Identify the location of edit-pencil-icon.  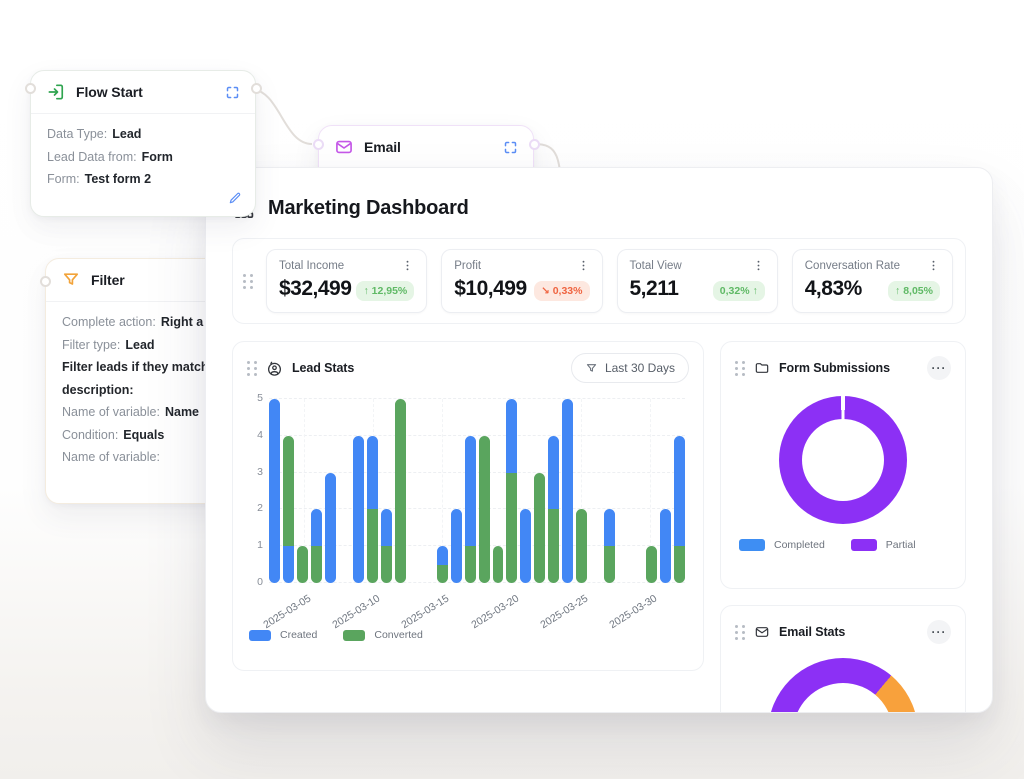
(235, 200).